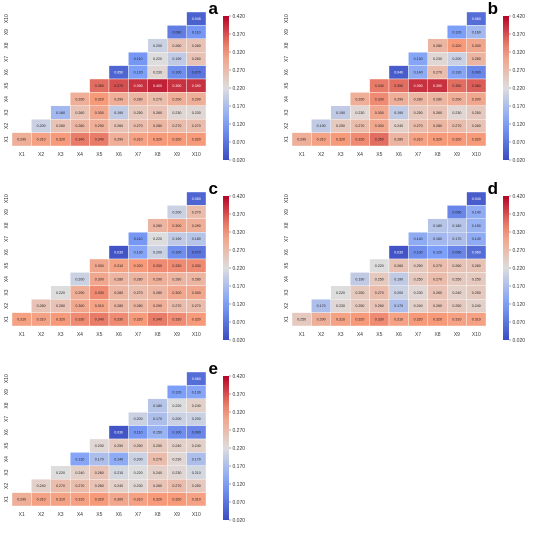 The image size is (550, 550). What do you see at coordinates (118, 253) in the screenshot?
I see `cell-value-label: 0.030` at bounding box center [118, 253].